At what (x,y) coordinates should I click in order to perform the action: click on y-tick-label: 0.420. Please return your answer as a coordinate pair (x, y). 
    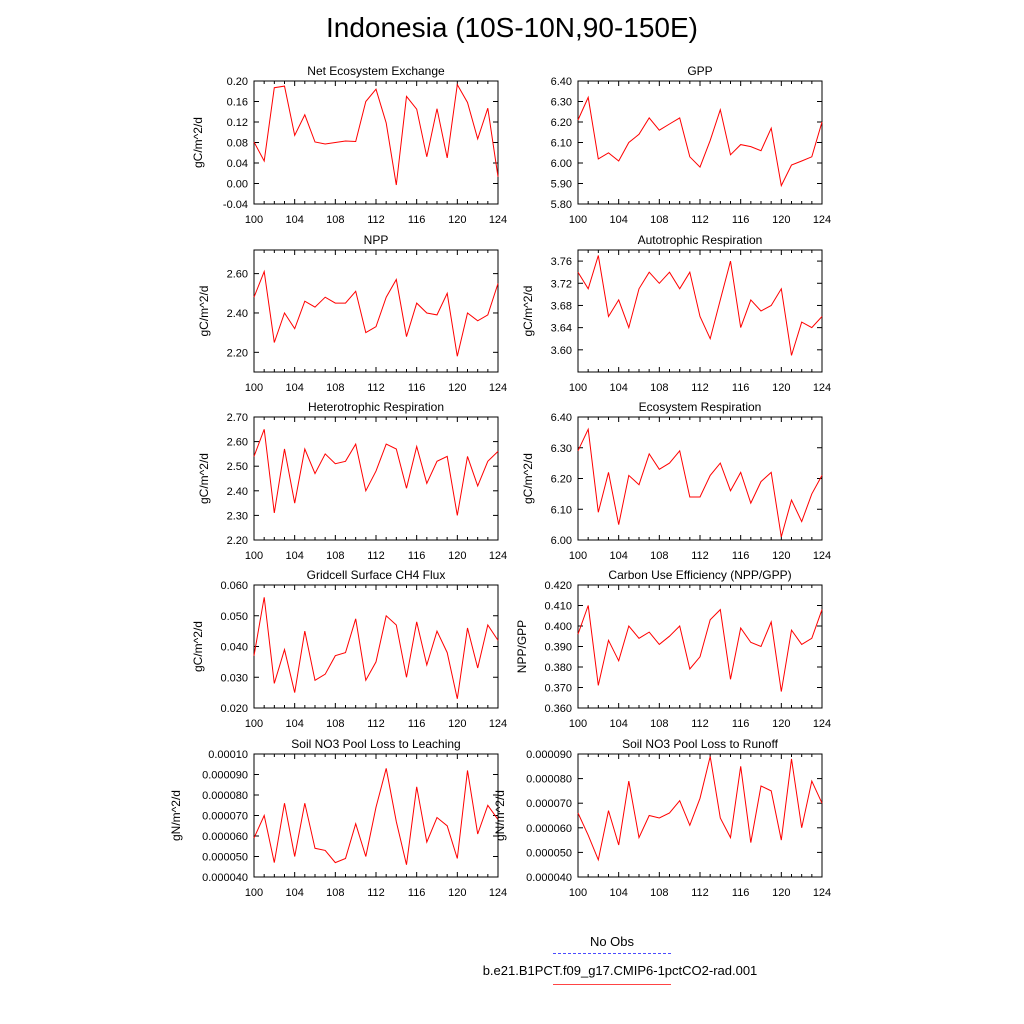
    Looking at the image, I should click on (558, 586).